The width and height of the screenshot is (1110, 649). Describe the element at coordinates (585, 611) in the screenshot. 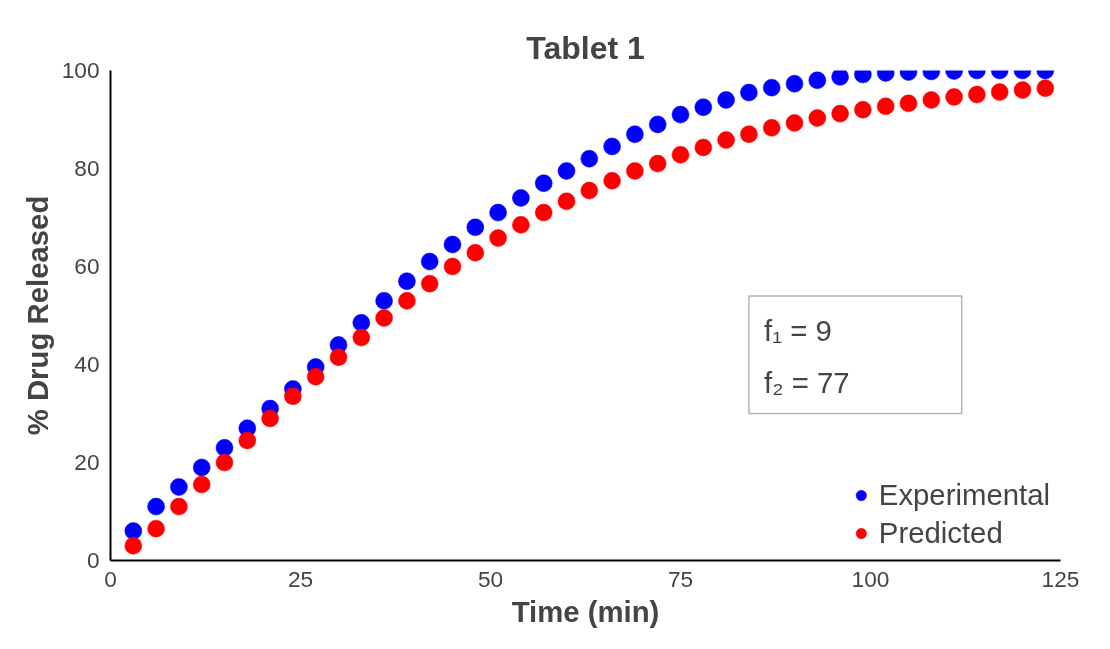

I see `x-axis-title: Time (min)` at that location.